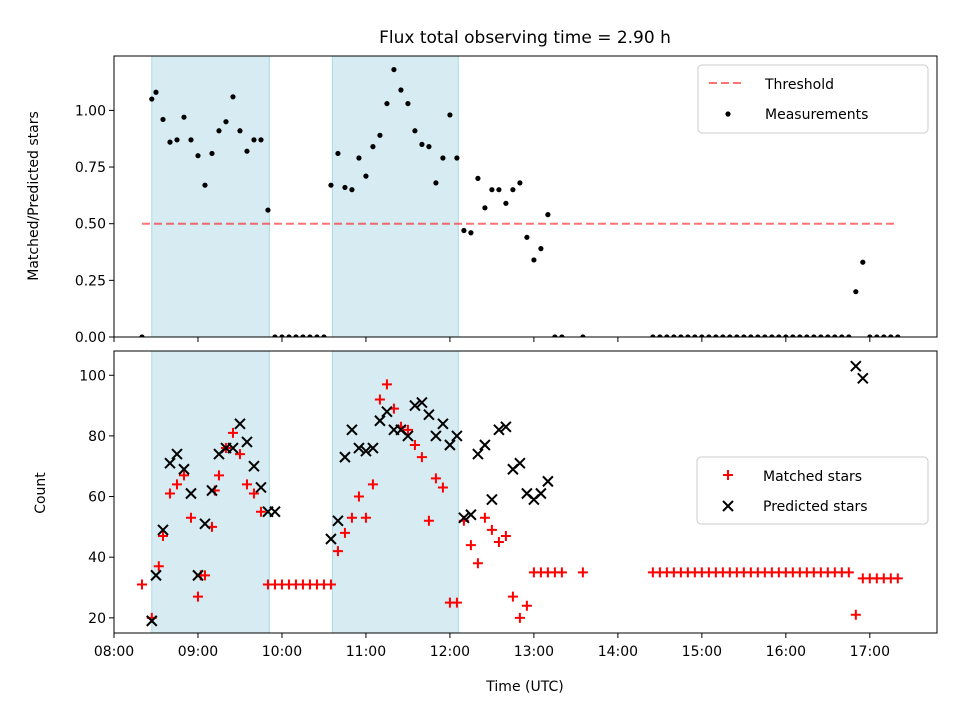 This screenshot has width=960, height=720. What do you see at coordinates (813, 99) in the screenshot?
I see `legend-box` at bounding box center [813, 99].